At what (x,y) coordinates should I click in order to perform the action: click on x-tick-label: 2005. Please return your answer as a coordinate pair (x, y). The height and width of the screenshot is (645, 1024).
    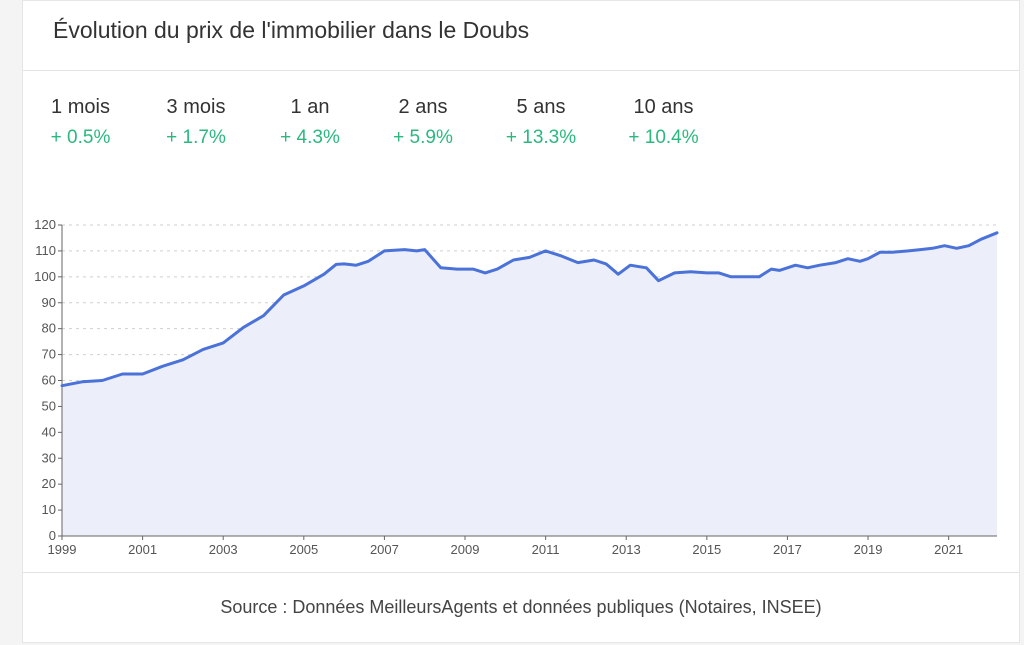
    Looking at the image, I should click on (303, 548).